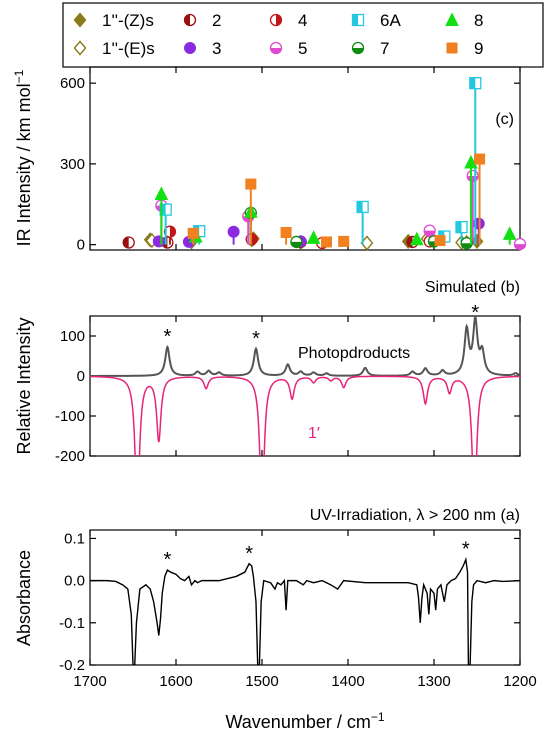 The image size is (550, 746). I want to click on y-tick-label: 100, so click(72, 336).